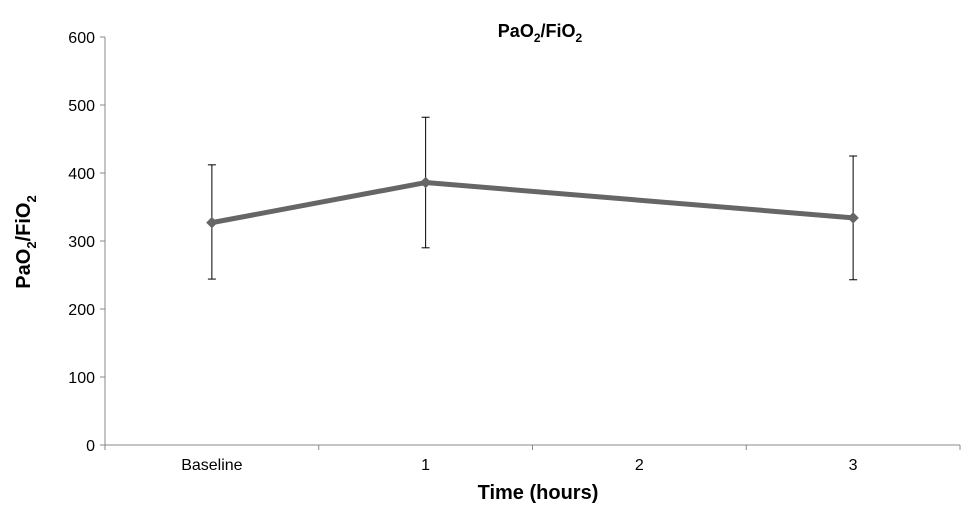  What do you see at coordinates (90, 446) in the screenshot?
I see `y-tick-label: 0` at bounding box center [90, 446].